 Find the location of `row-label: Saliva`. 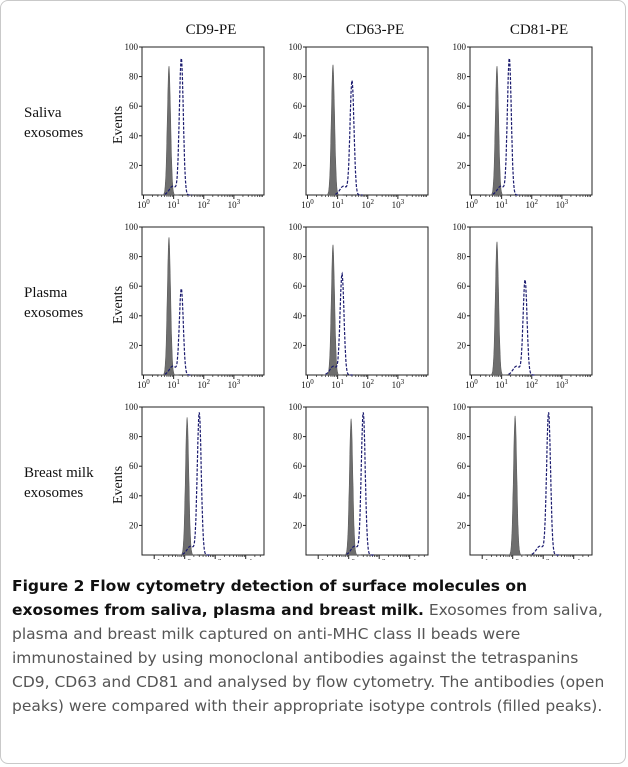

row-label: Saliva is located at coordinates (43, 113).